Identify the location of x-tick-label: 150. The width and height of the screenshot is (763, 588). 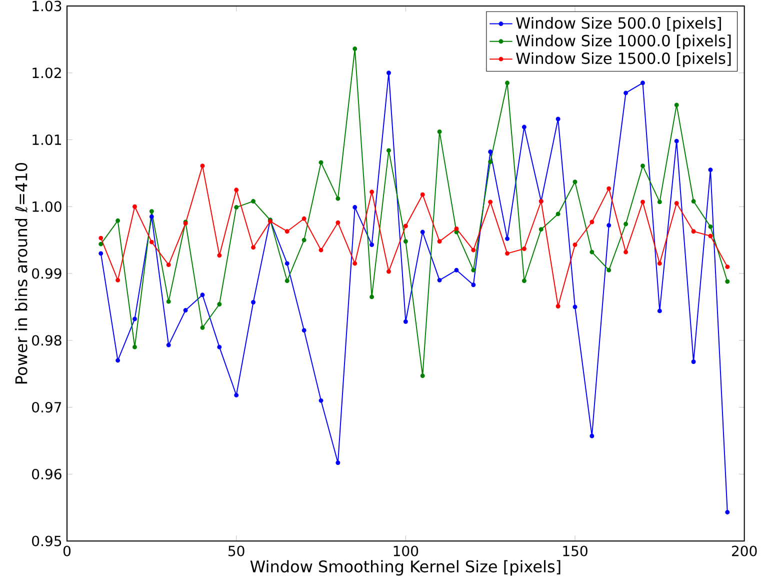
(575, 551).